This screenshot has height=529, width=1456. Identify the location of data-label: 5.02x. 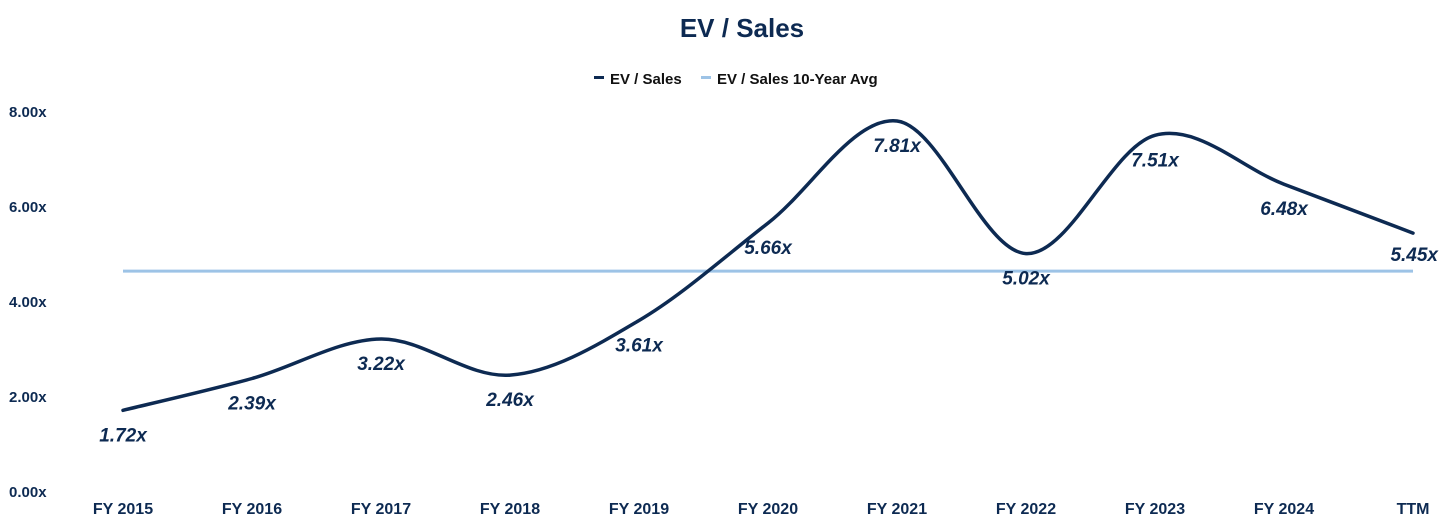
(1026, 279).